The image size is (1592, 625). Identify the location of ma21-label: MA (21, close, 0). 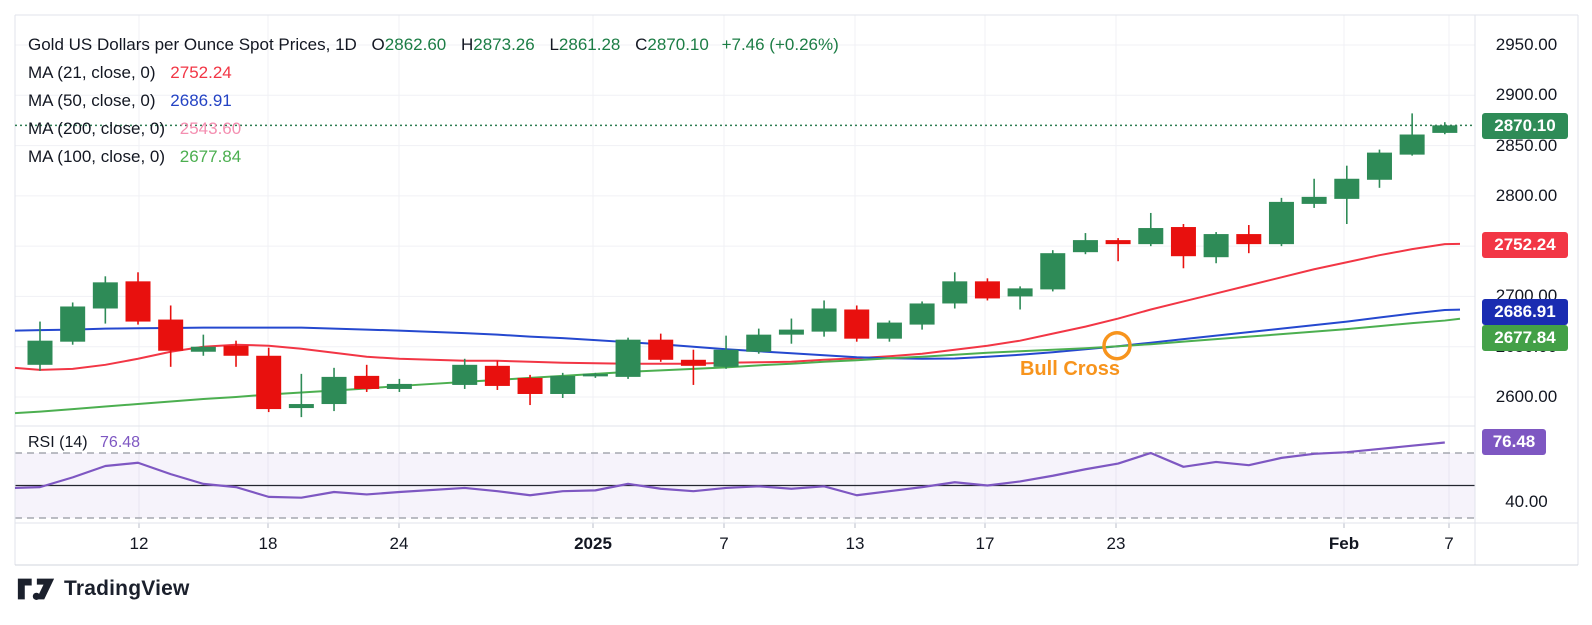
(92, 72).